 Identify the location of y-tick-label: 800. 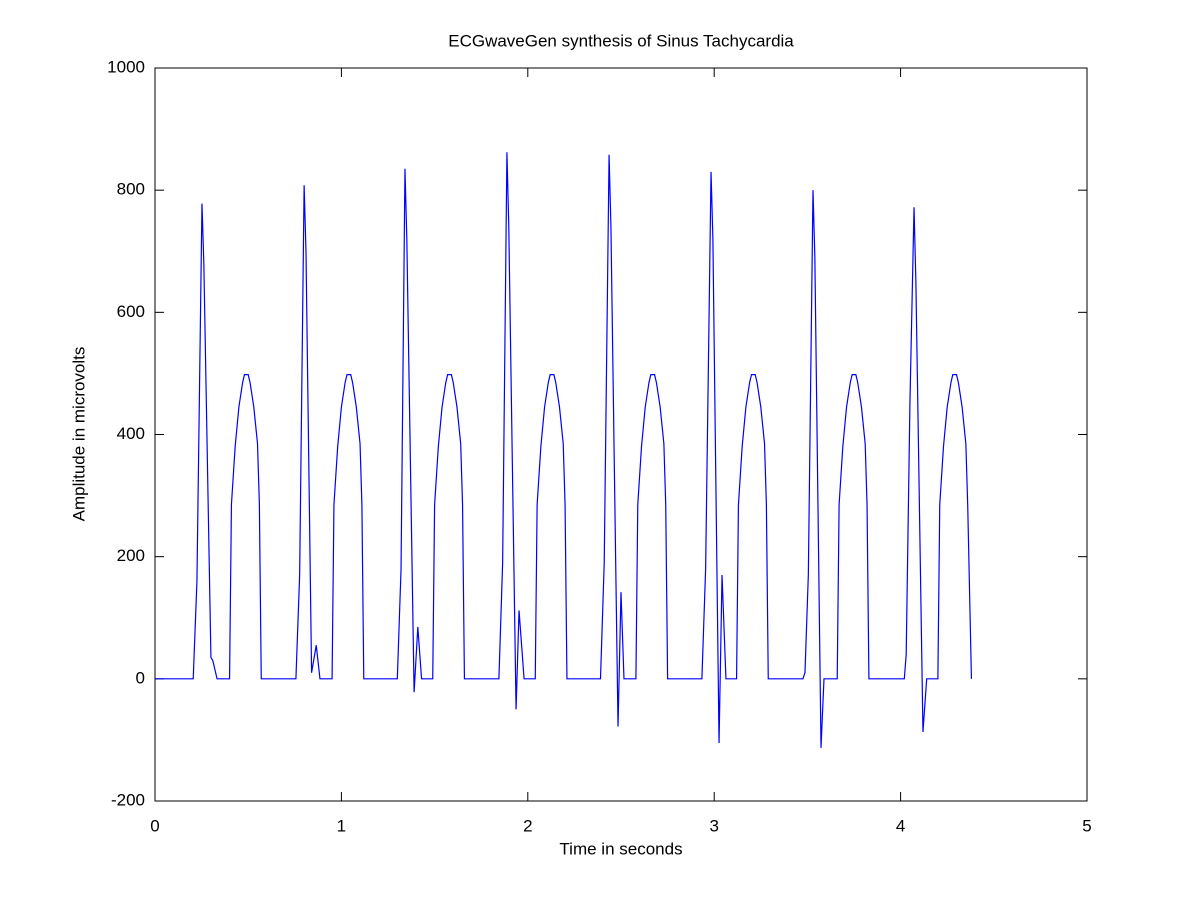
(131, 189).